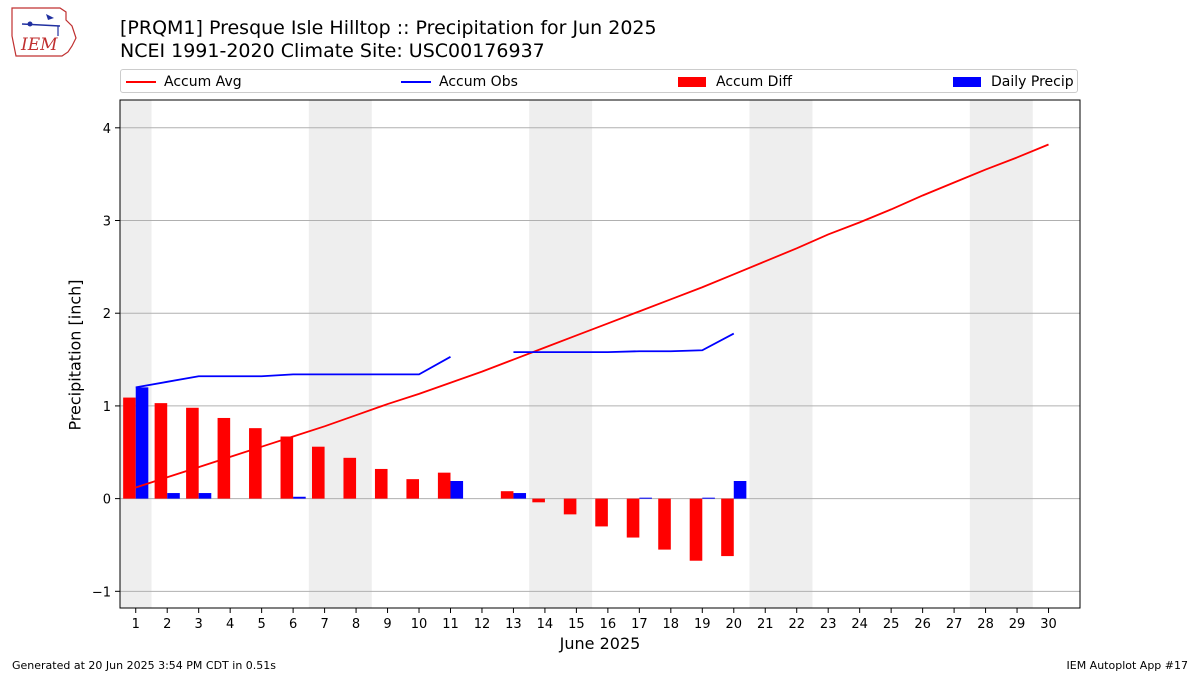 The width and height of the screenshot is (1200, 675). I want to click on legend-item-accum-obs: Accum Obs, so click(459, 82).